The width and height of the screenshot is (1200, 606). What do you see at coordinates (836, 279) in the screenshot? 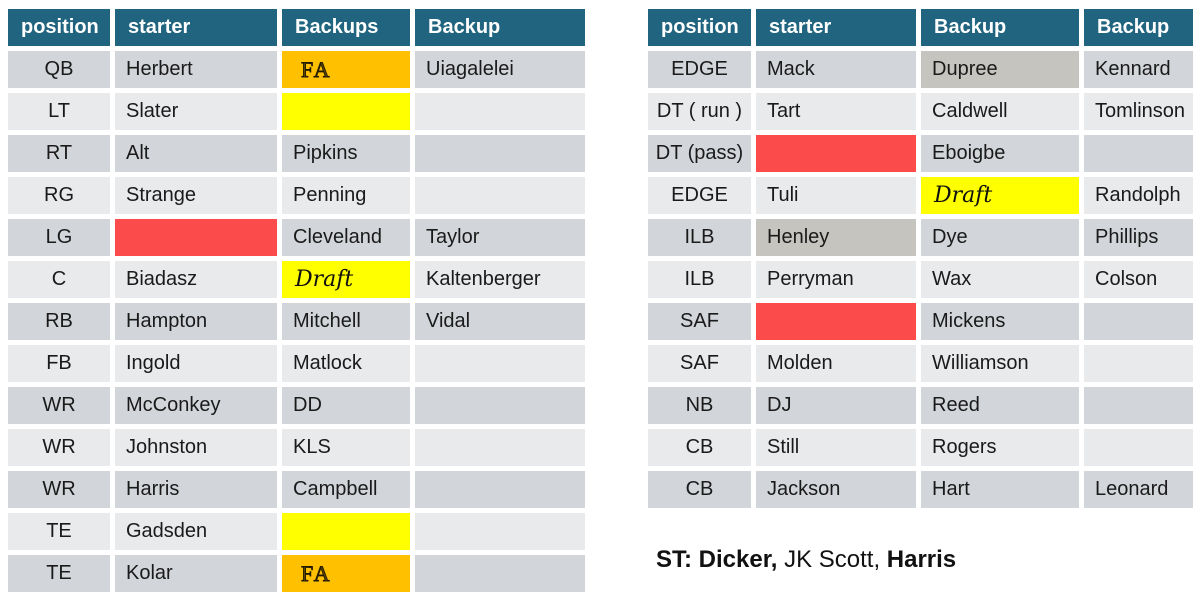
I see `player-cell: Perryman` at bounding box center [836, 279].